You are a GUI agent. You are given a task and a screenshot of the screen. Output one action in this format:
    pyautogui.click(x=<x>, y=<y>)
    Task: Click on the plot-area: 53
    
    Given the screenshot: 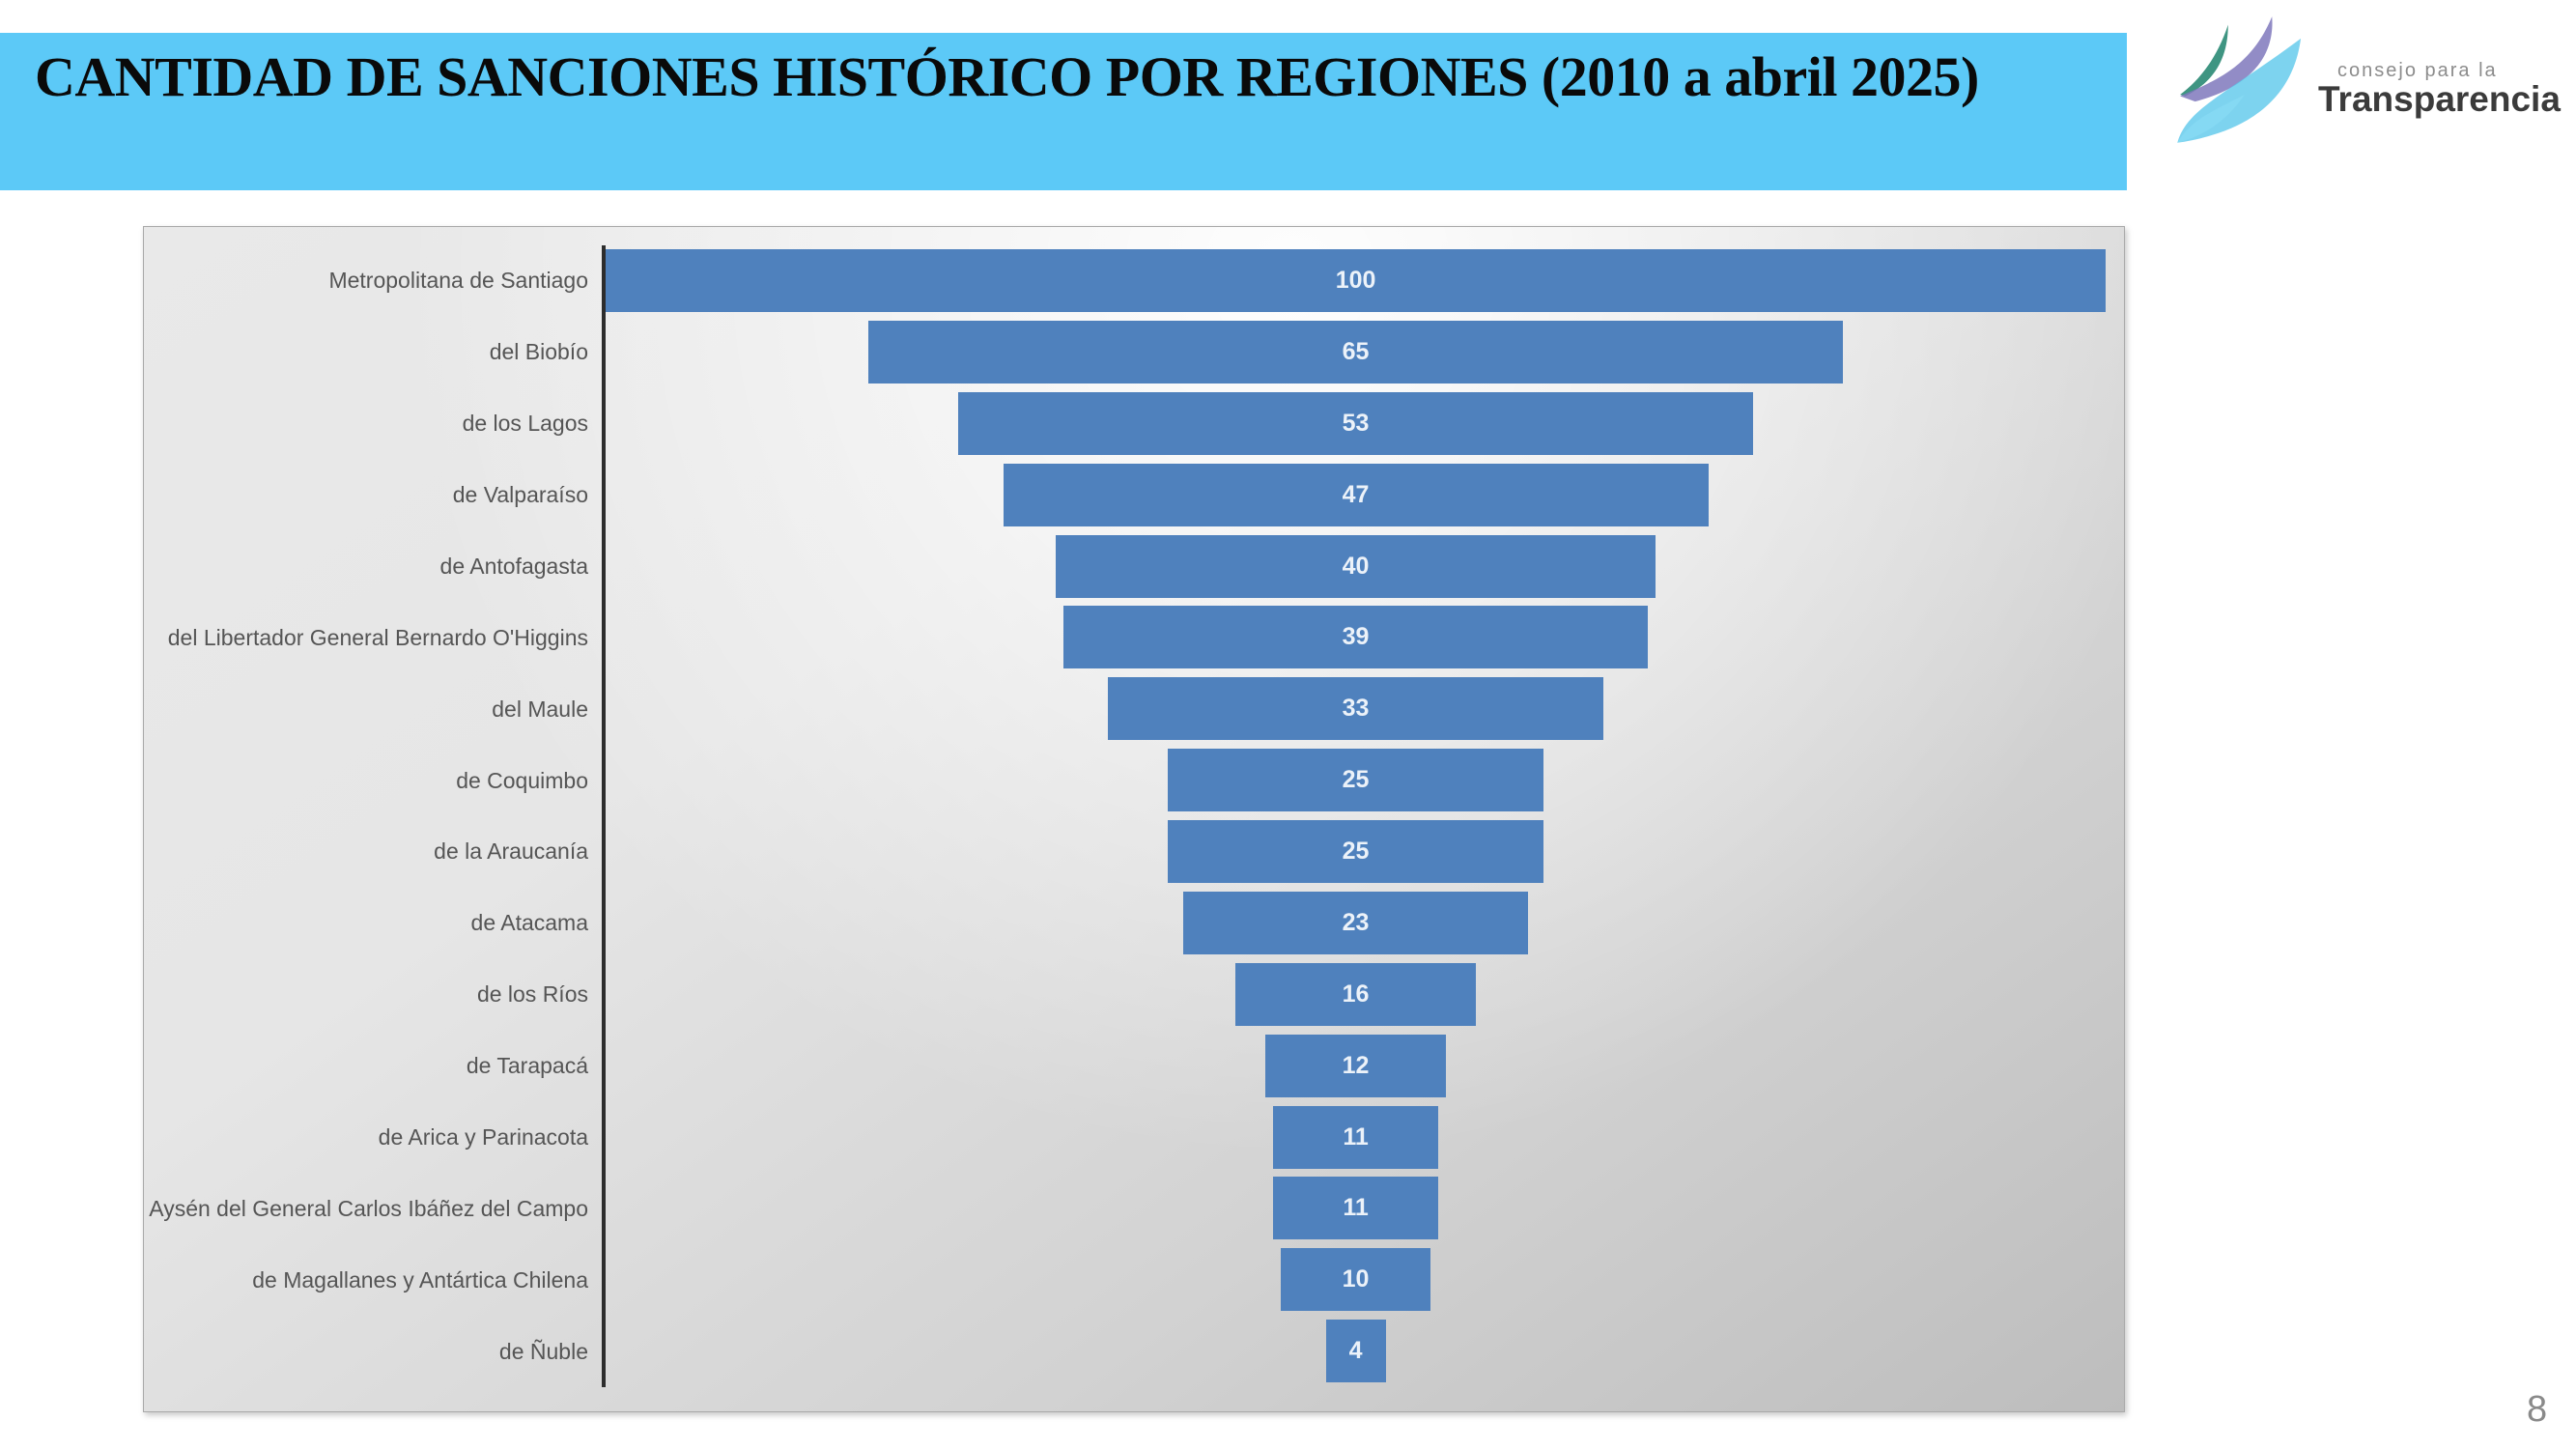 What is the action you would take?
    pyautogui.click(x=1363, y=423)
    